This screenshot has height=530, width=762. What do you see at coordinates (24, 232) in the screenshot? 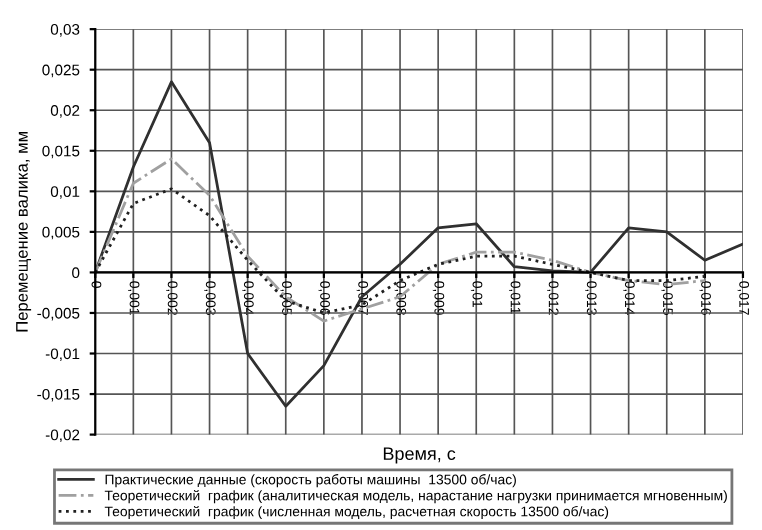
I see `y-axis-title: Перемещение валика, мм` at bounding box center [24, 232].